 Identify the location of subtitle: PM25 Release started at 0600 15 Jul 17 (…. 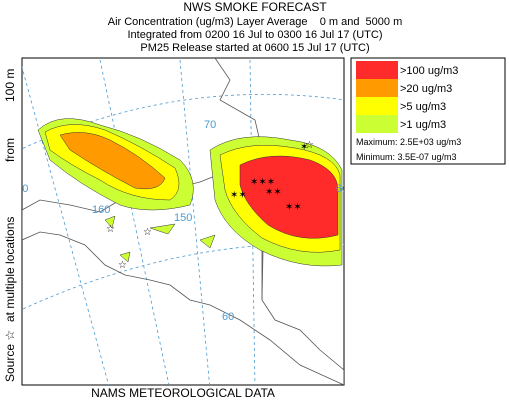
(254, 48).